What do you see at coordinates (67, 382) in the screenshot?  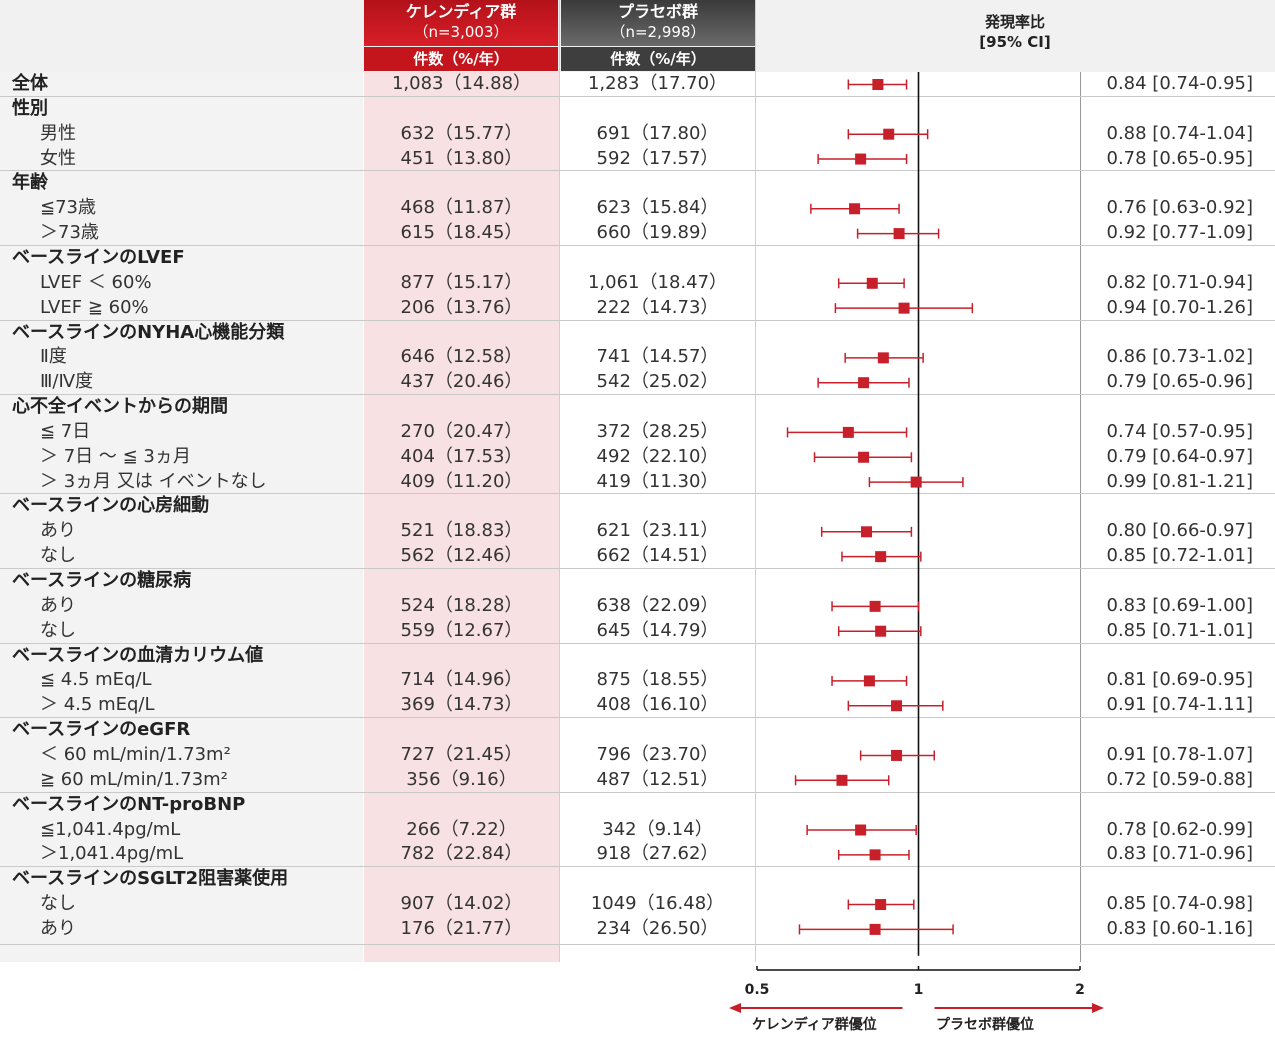 I see `subgroup-label: Ⅲ/Ⅳ度` at bounding box center [67, 382].